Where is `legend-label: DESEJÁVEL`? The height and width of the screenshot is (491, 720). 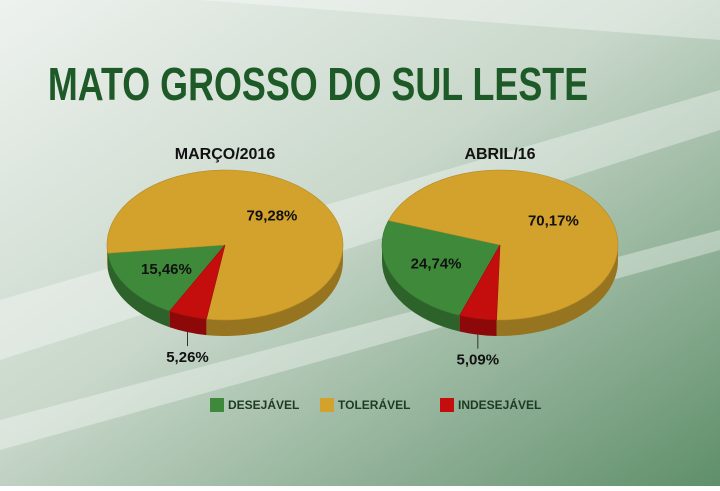 legend-label: DESEJÁVEL is located at coordinates (263, 404).